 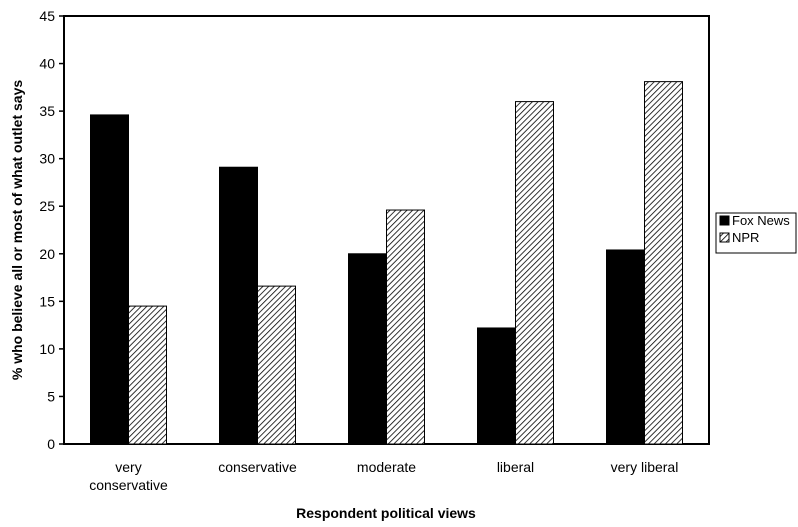 What do you see at coordinates (47, 301) in the screenshot?
I see `y-tick-label: 15` at bounding box center [47, 301].